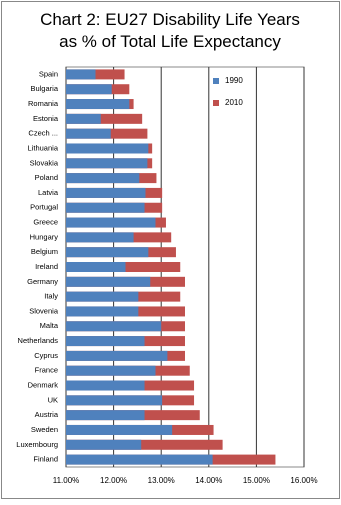  Describe the element at coordinates (37, 444) in the screenshot. I see `y-tick-label: Luxembourg` at that location.